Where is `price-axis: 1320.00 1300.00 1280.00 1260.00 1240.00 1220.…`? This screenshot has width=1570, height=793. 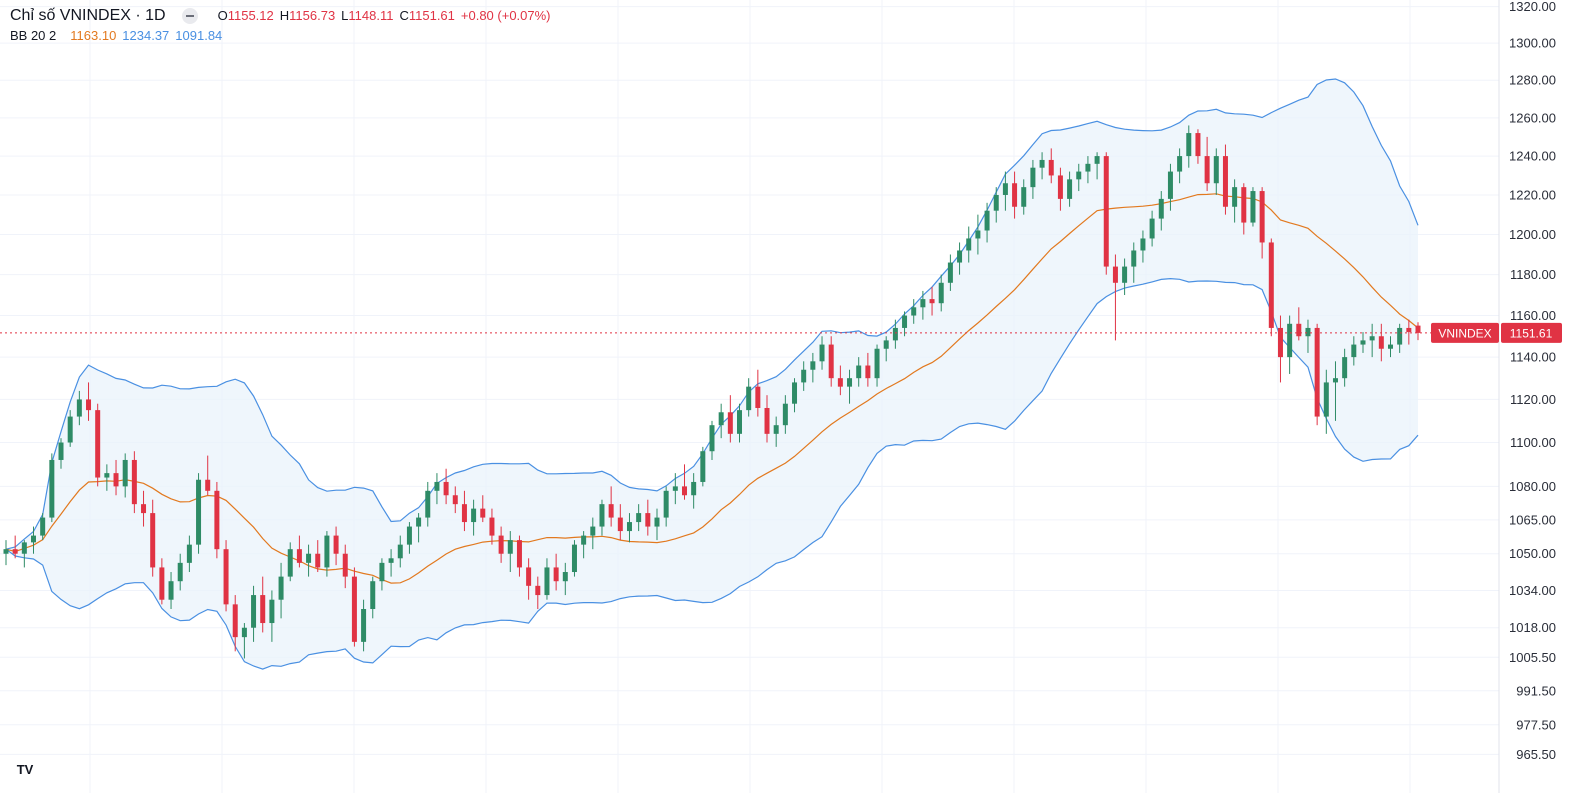
price-axis: 1320.00 1300.00 1280.00 1260.00 1240.00 1220.… is located at coordinates (1532, 381).